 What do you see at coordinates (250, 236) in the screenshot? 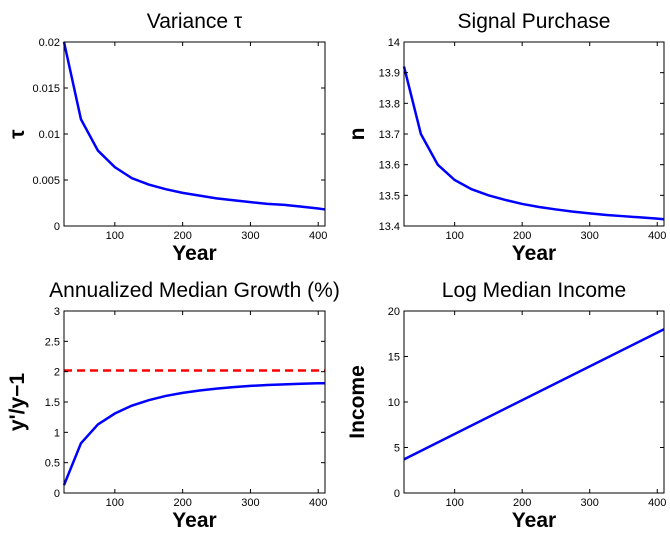
I see `variance-xtick-label: 300` at bounding box center [250, 236].